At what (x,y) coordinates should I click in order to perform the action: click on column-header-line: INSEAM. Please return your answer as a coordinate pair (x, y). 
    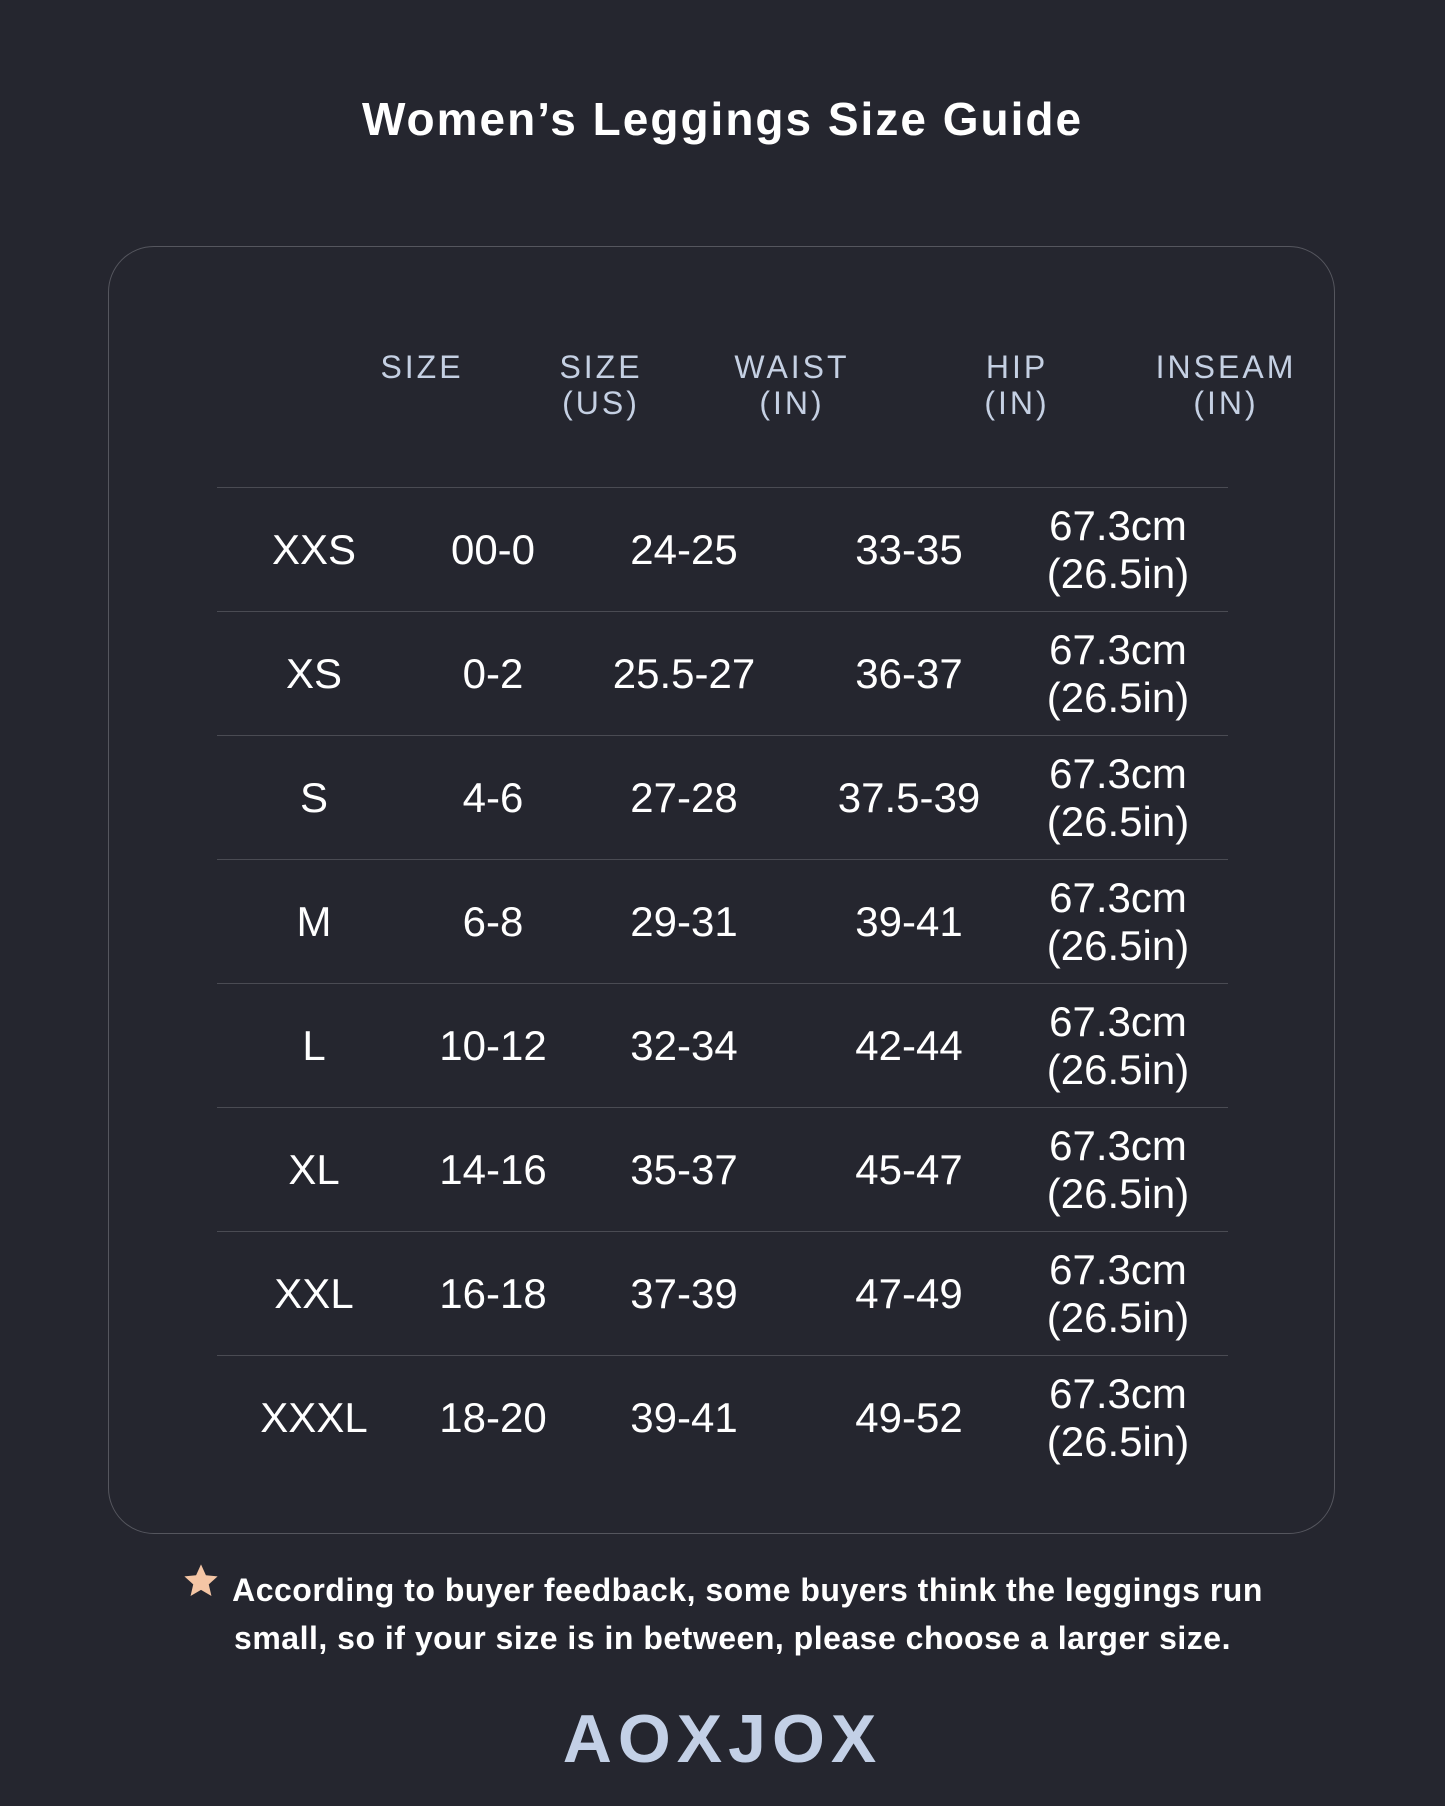
    Looking at the image, I should click on (1226, 367).